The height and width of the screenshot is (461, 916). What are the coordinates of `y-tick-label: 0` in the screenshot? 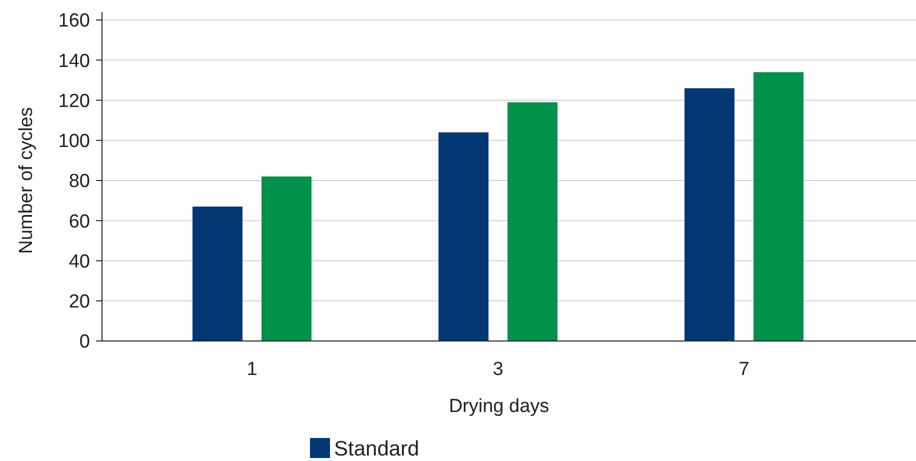 It's located at (84, 342).